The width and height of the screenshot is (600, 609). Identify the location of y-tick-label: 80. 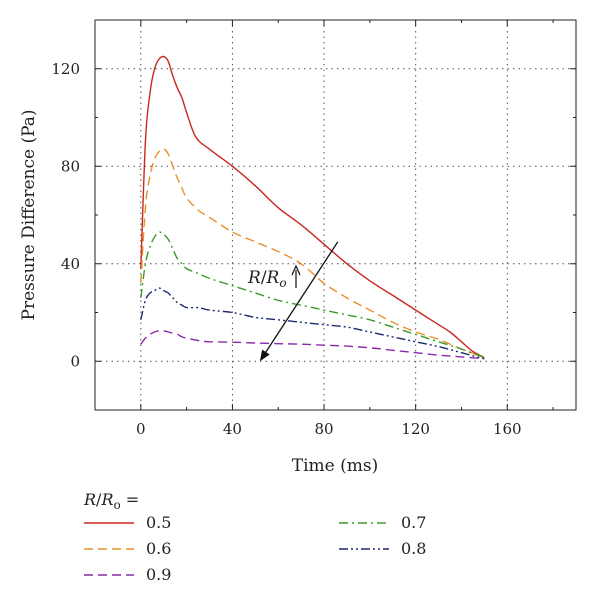
(70, 166).